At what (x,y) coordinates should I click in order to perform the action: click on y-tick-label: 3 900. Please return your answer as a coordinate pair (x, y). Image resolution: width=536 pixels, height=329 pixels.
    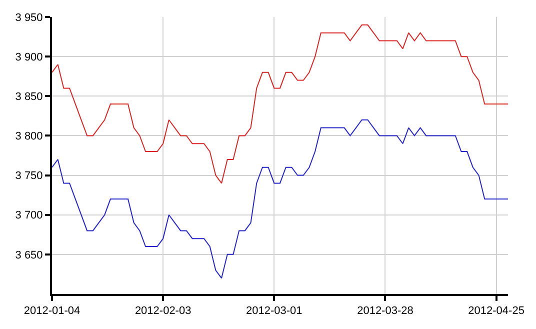
    Looking at the image, I should click on (29, 57).